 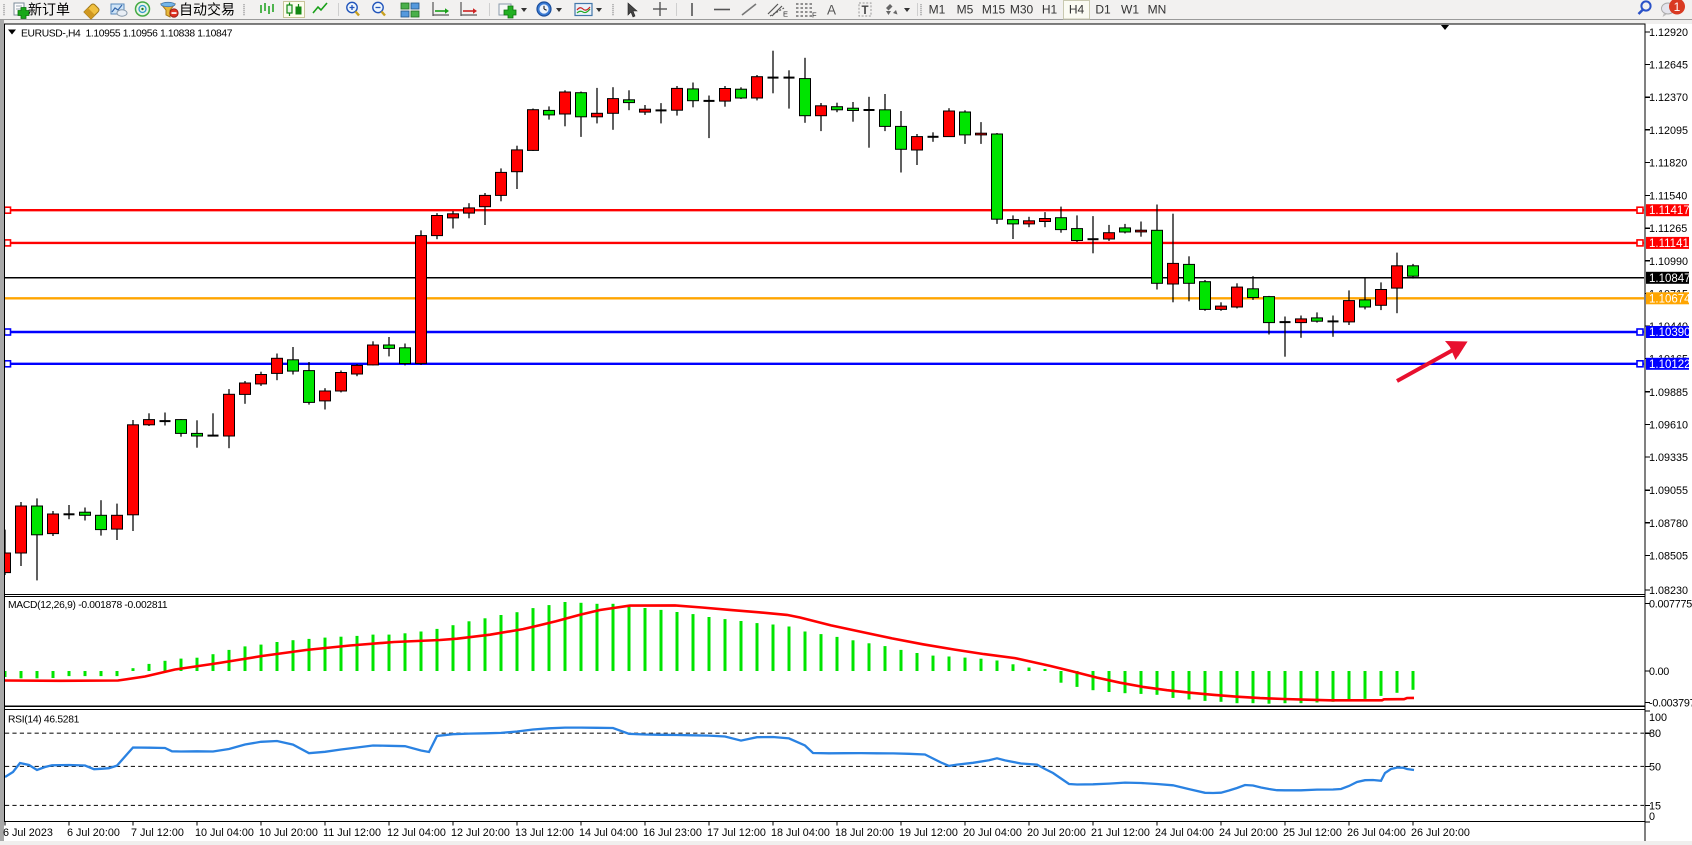 I want to click on svg-text: M15, so click(x=994, y=10).